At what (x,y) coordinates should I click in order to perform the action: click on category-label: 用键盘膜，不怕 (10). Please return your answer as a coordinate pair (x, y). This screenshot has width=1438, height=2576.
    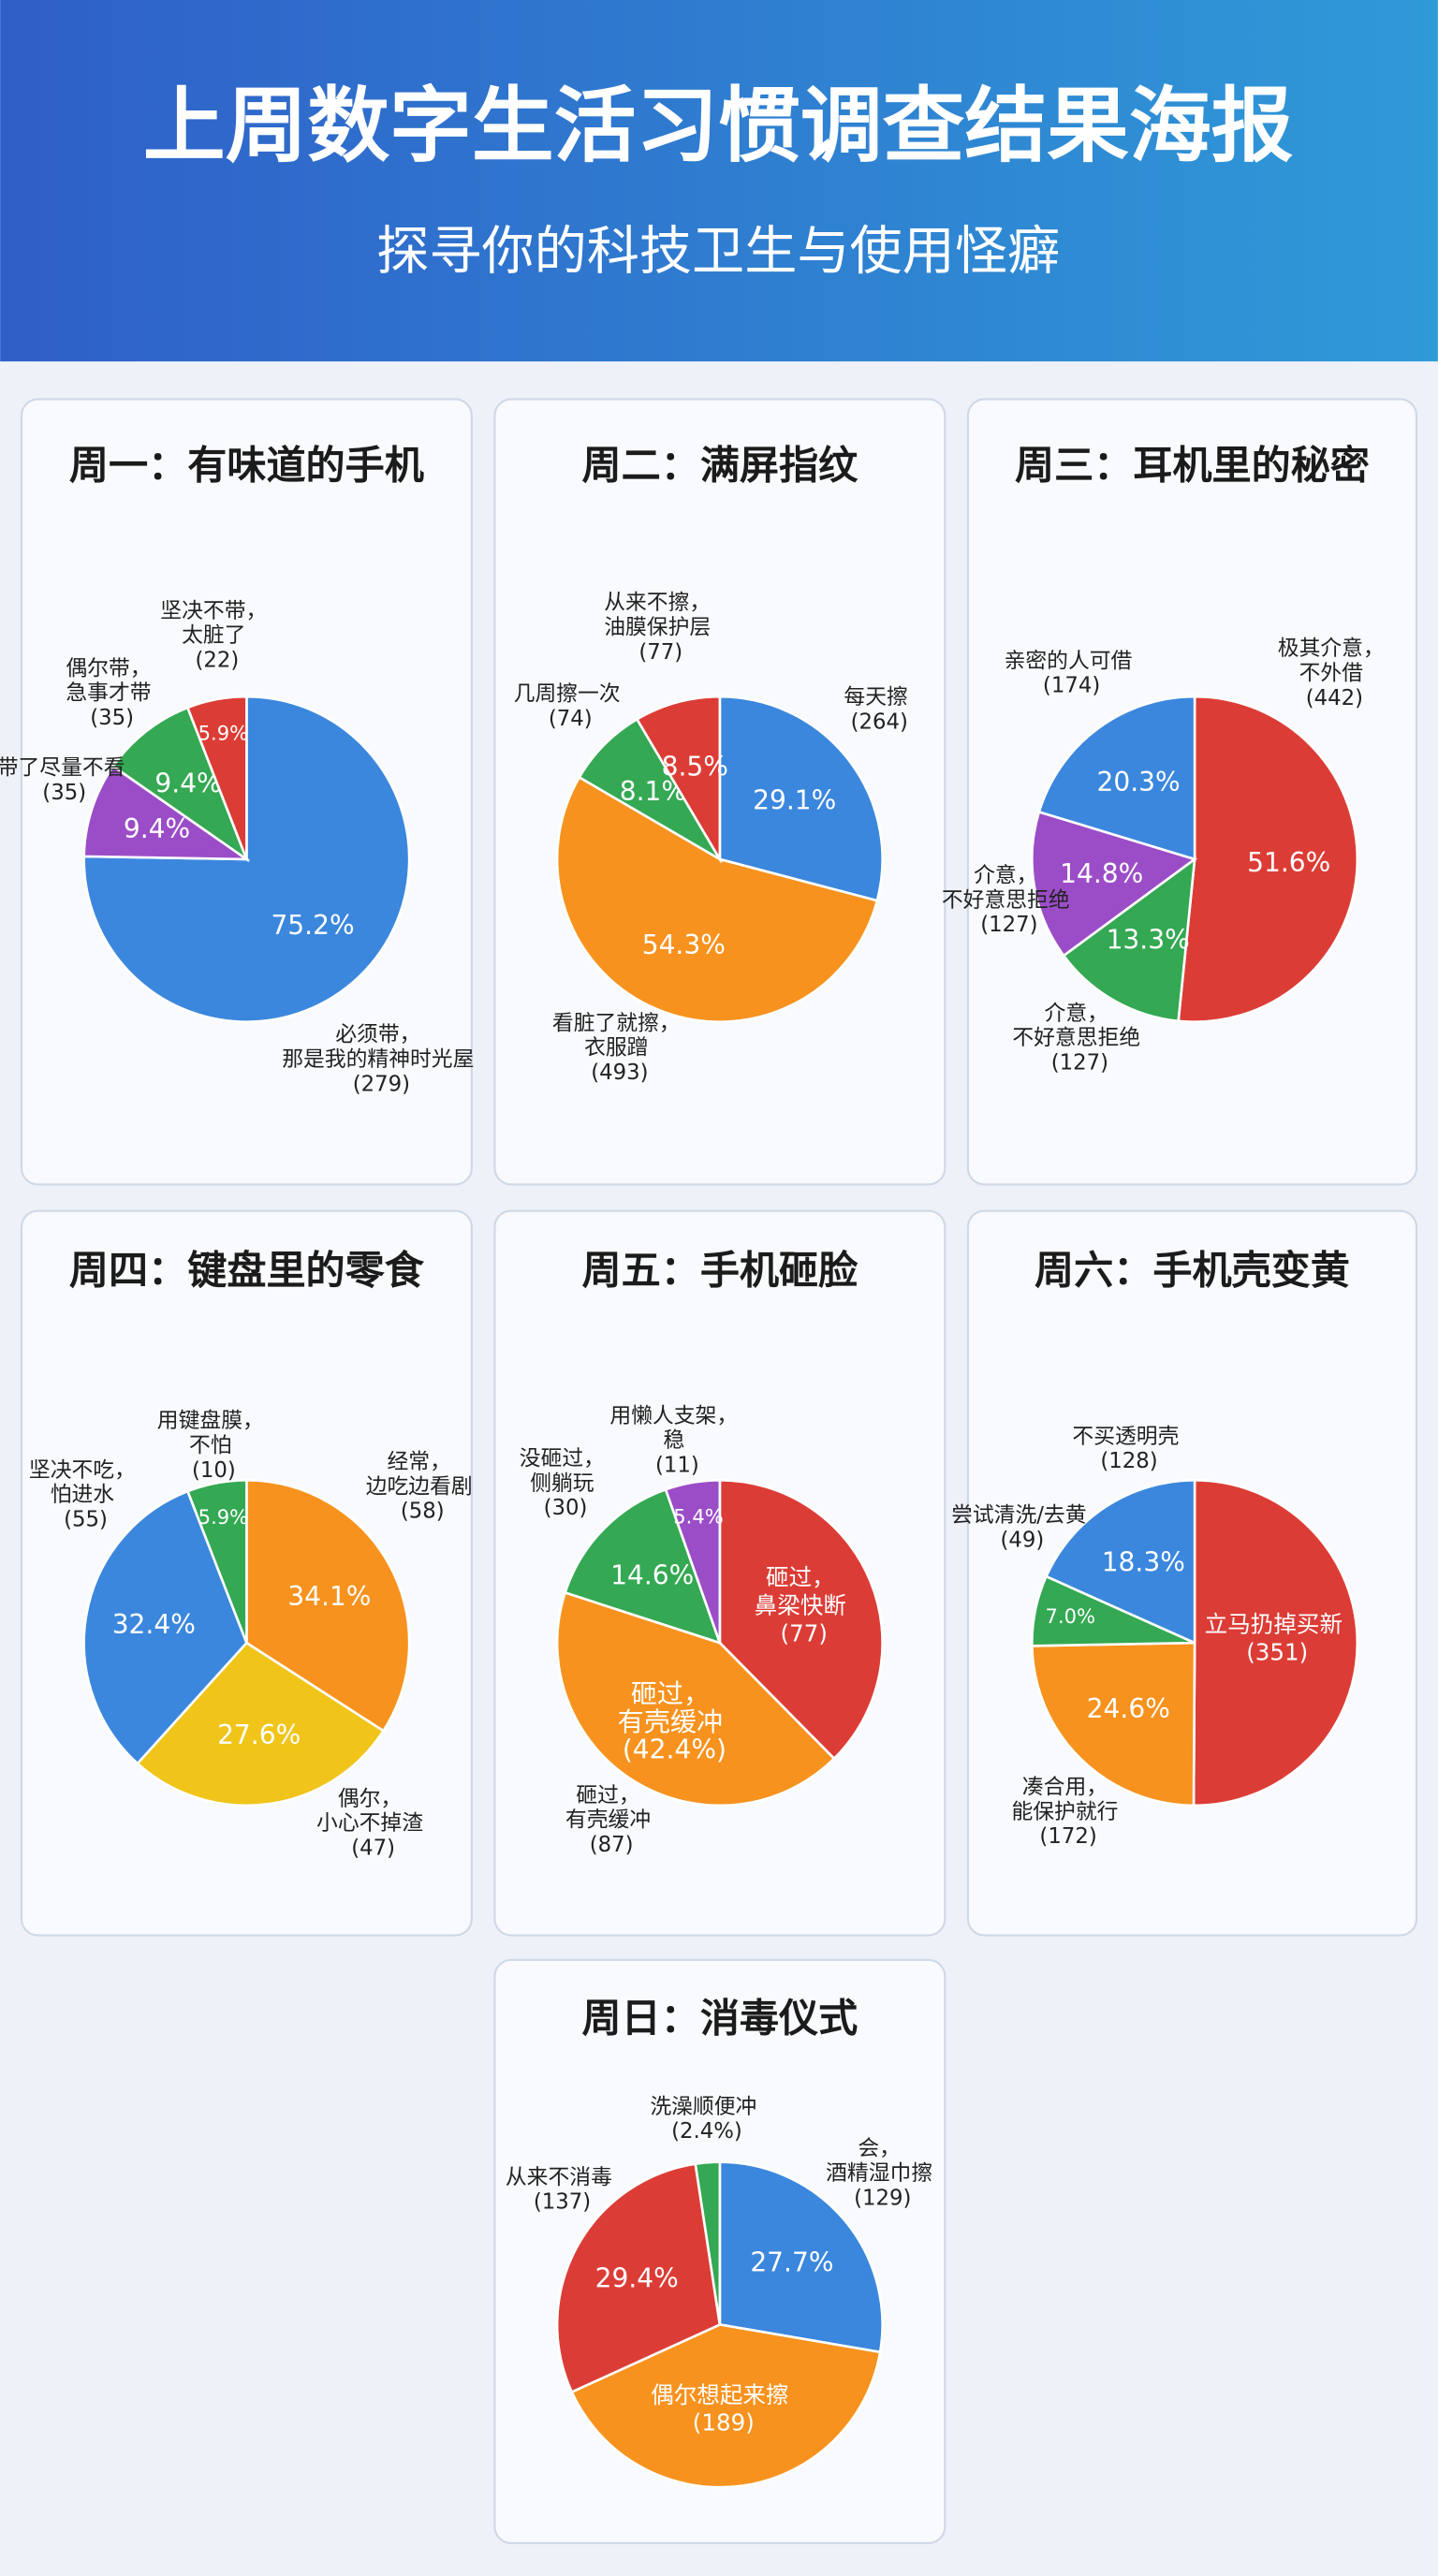
    Looking at the image, I should click on (210, 1446).